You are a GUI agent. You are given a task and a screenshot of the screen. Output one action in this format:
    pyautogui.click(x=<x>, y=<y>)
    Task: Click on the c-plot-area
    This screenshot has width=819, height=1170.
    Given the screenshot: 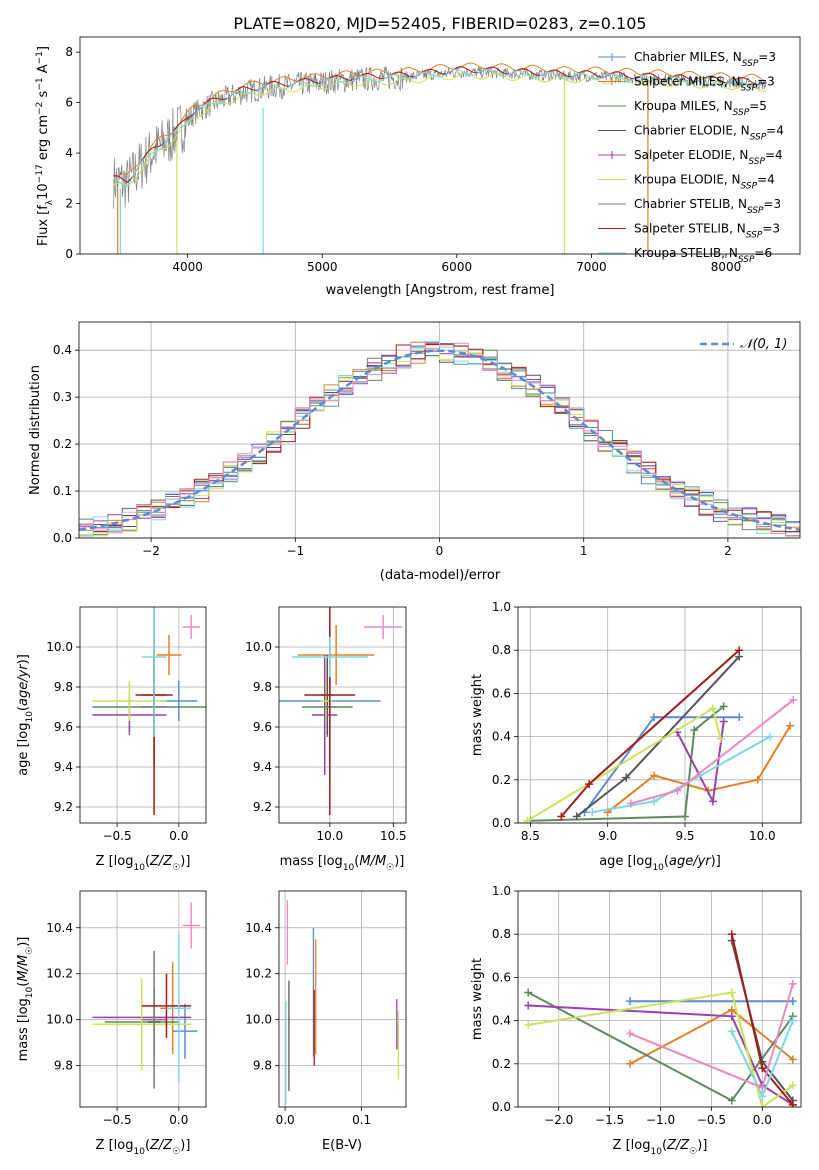 What is the action you would take?
    pyautogui.click(x=660, y=734)
    